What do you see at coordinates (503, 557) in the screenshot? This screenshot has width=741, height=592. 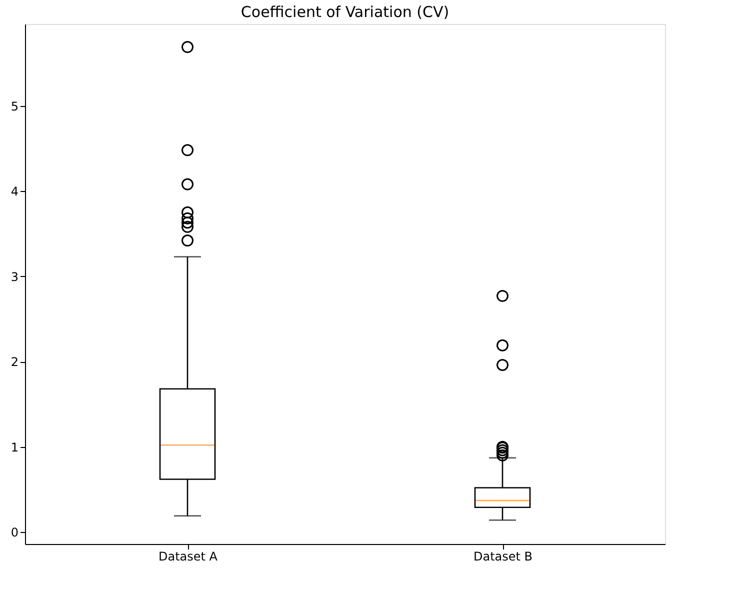 I see `x-tick-label: Dataset B` at bounding box center [503, 557].